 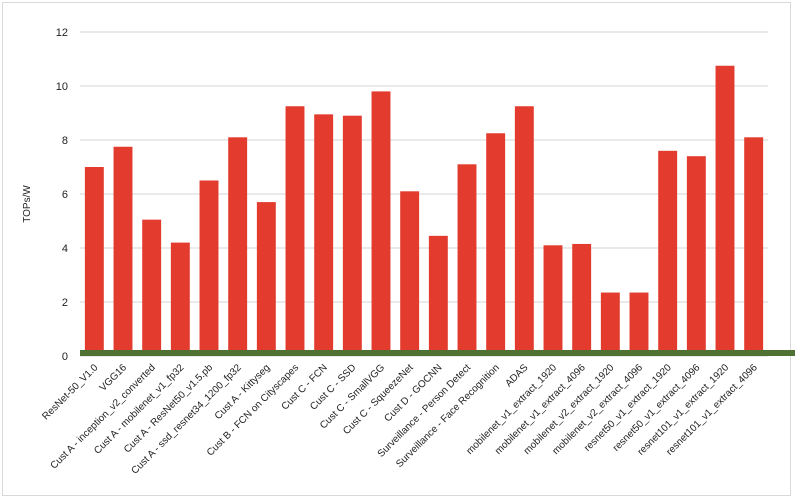 I want to click on category-label: Cust A - inception_v2_converted, so click(x=103, y=416).